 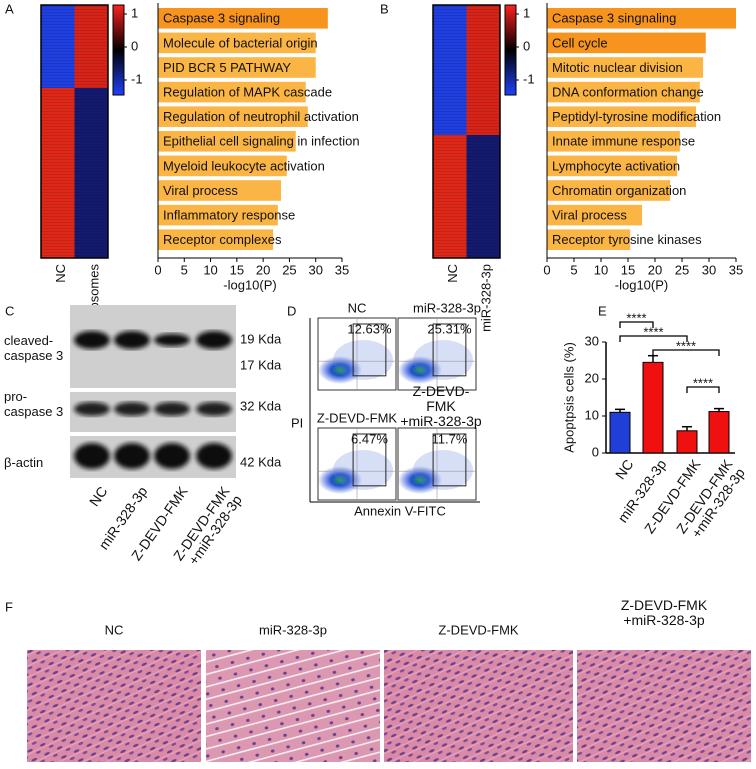 What do you see at coordinates (227, 67) in the screenshot?
I see `bar-label: PID BCR 5 PATHWAY` at bounding box center [227, 67].